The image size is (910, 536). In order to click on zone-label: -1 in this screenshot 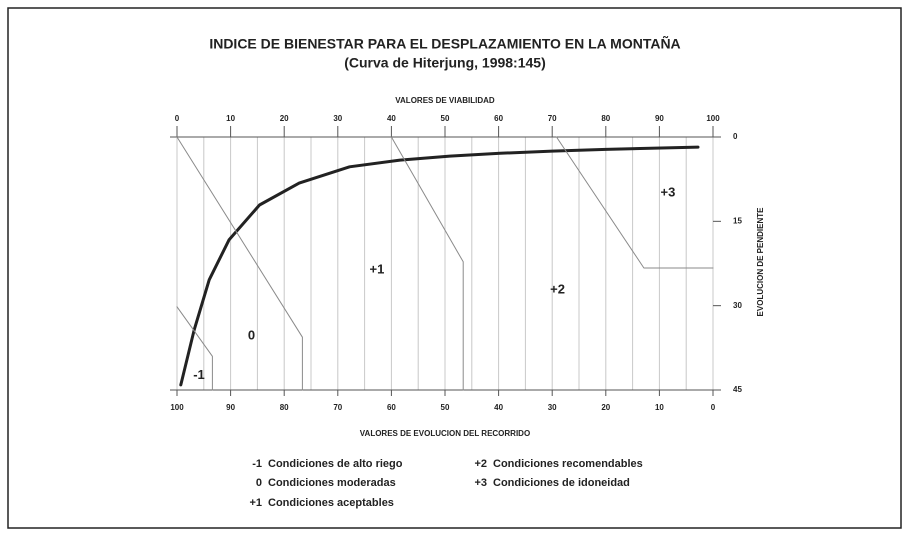, I will do `click(199, 374)`.